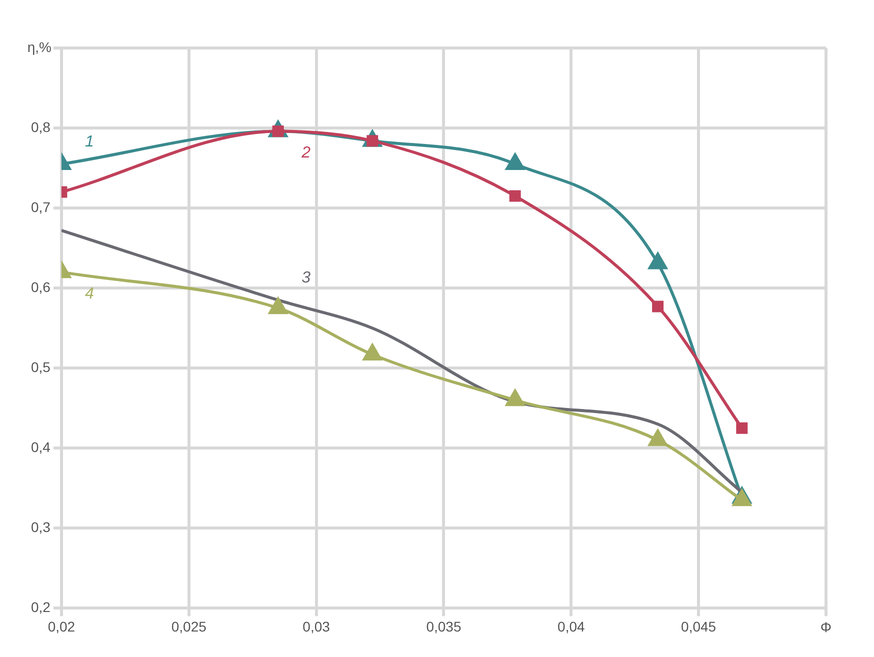  I want to click on x-tick-label: 0,04, so click(571, 626).